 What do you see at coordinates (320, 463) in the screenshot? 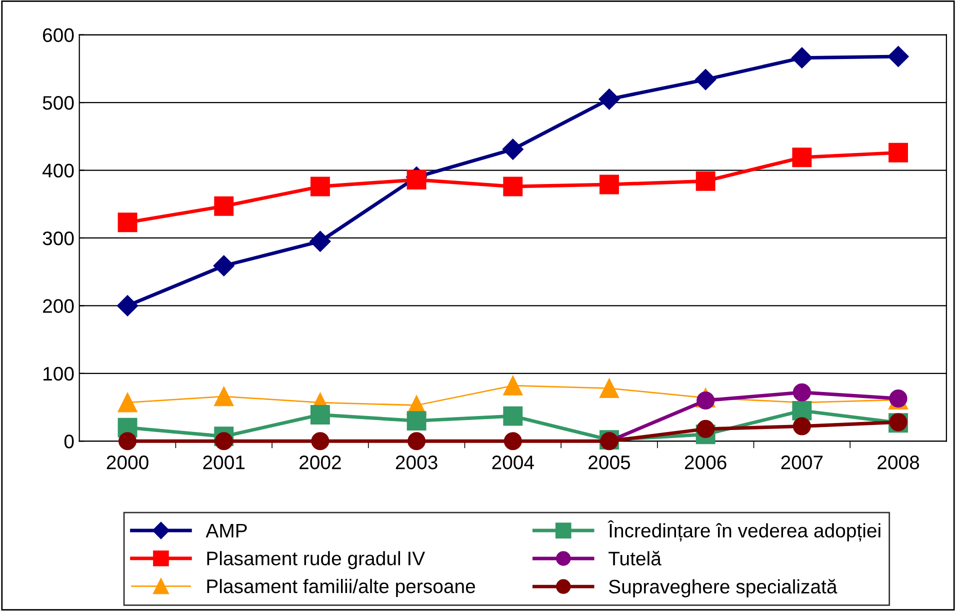
I see `x-tick-label: 2002` at bounding box center [320, 463].